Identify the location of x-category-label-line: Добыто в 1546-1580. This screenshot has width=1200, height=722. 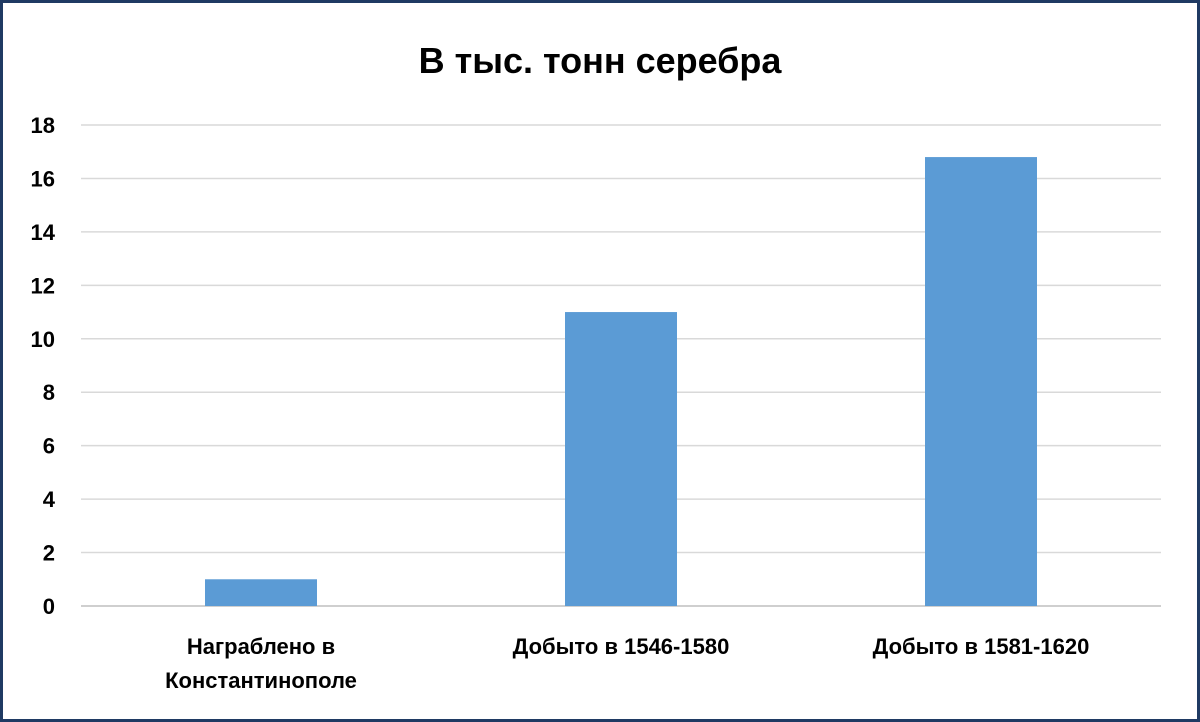
(621, 646).